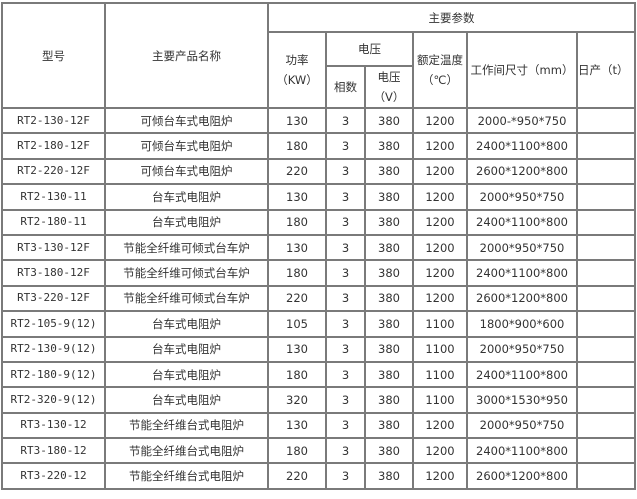 This screenshot has width=637, height=499. I want to click on cell-model: RT2-105-9(12), so click(53, 324).